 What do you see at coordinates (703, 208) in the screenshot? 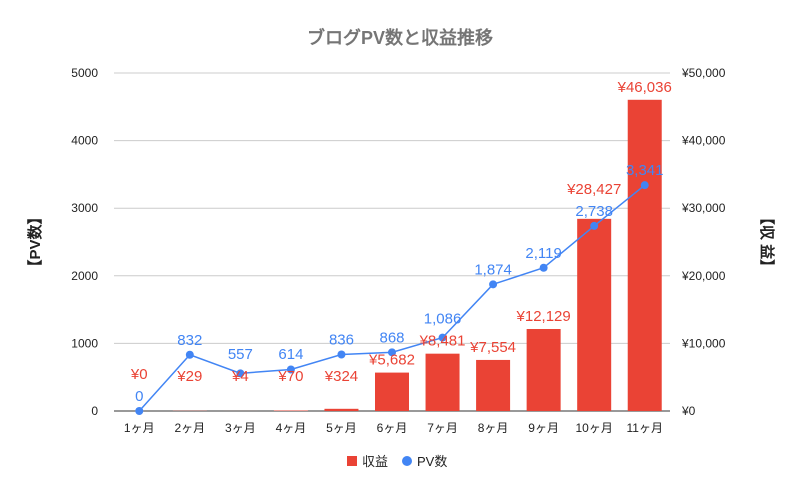
I see `y-tick-right: ¥30,000` at bounding box center [703, 208].